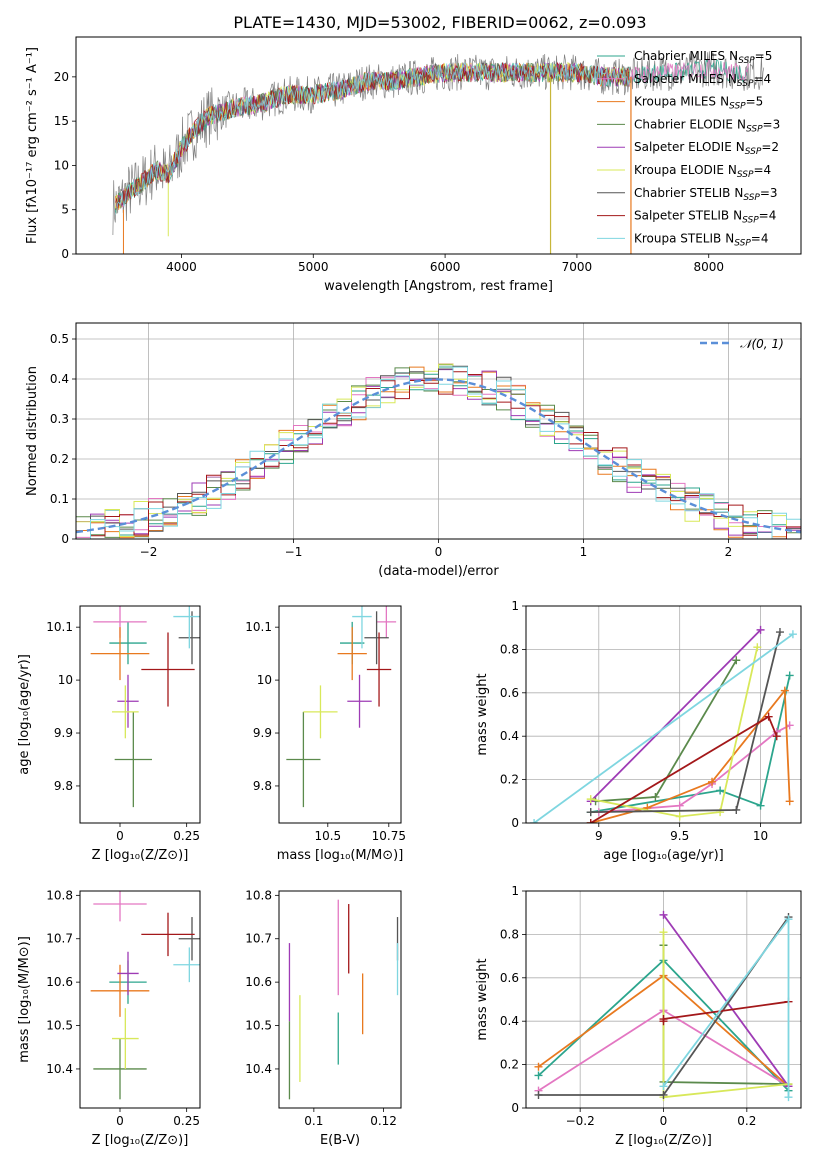 The height and width of the screenshot is (1170, 819). What do you see at coordinates (262, 733) in the screenshot?
I see `y-tick-label: 9.9` at bounding box center [262, 733].